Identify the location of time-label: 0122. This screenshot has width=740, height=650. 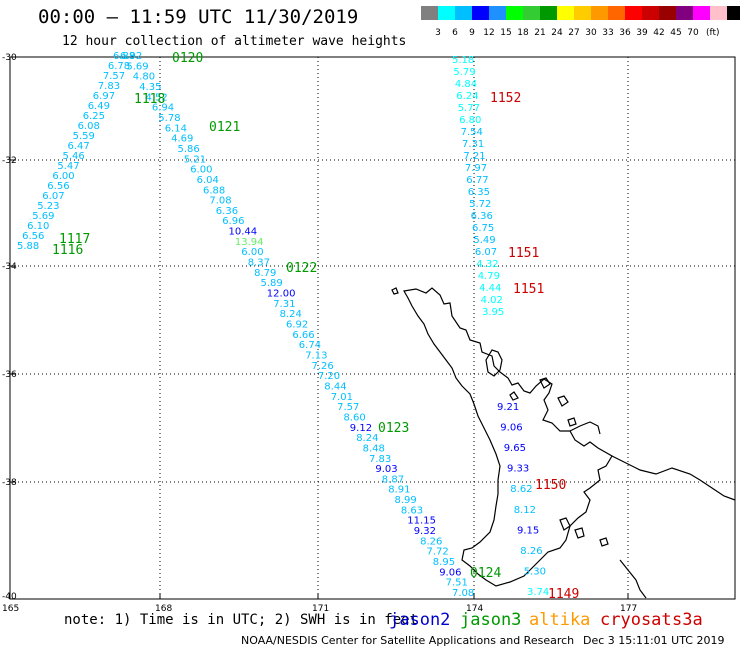
(301, 268).